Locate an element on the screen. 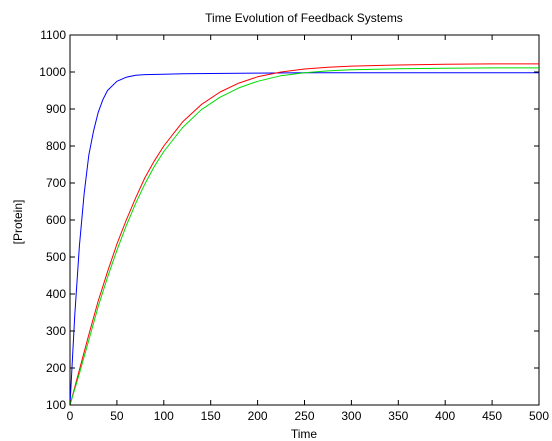 The height and width of the screenshot is (441, 552). x-tick-label: 400 is located at coordinates (445, 416).